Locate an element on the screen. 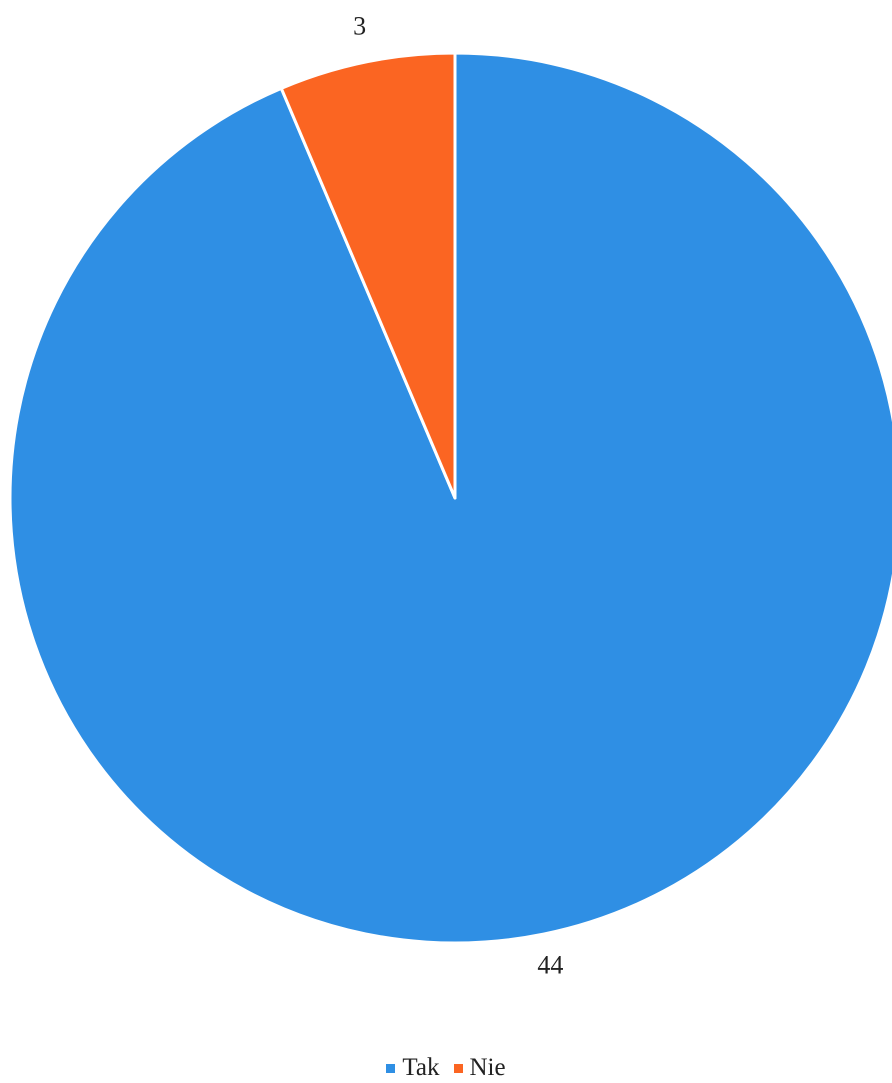  chart-legend: Tak Nie is located at coordinates (446, 1068).